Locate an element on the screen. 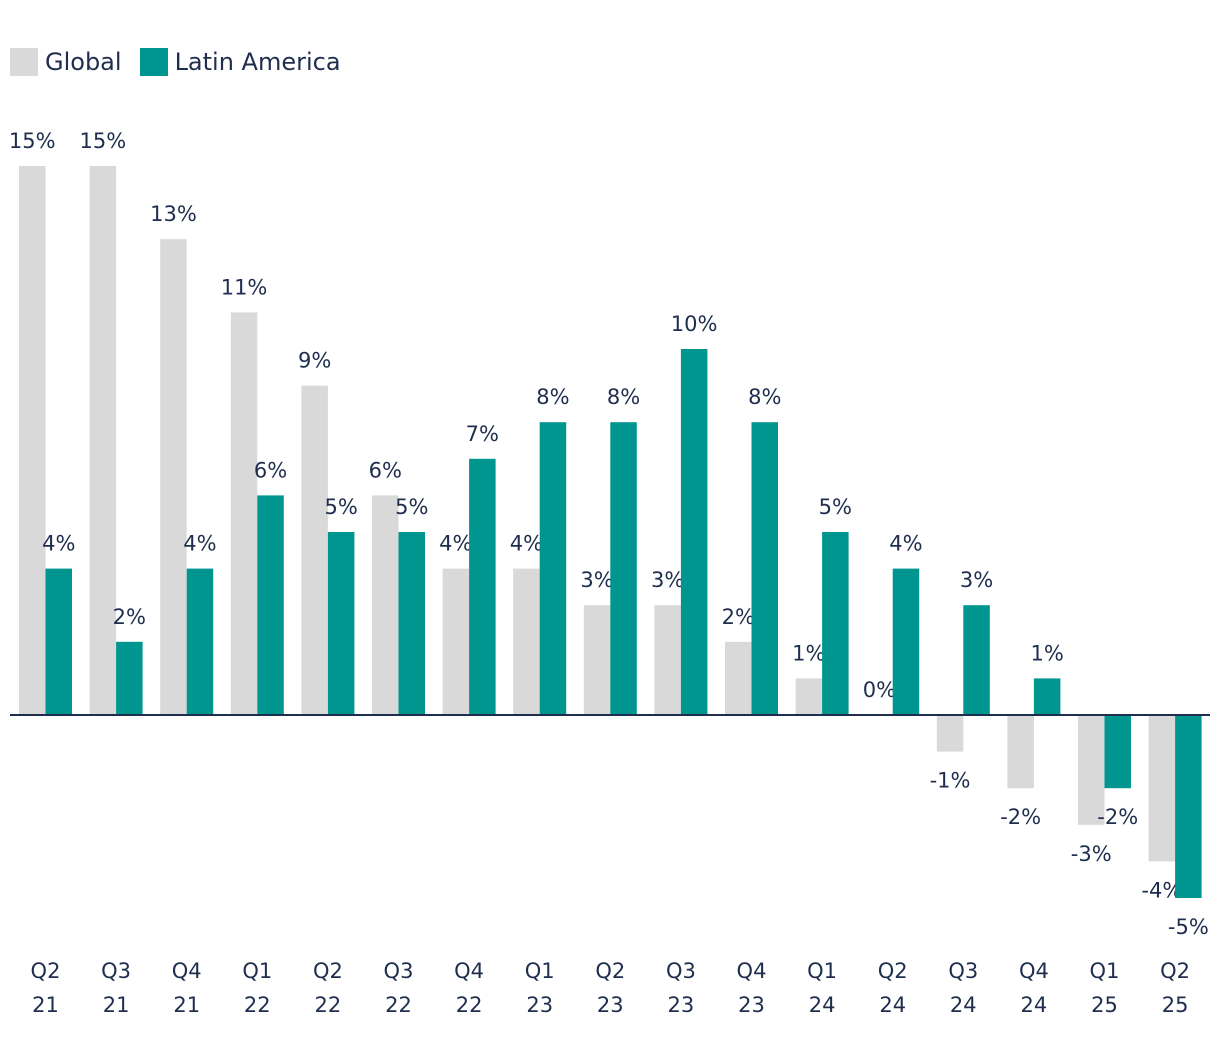  chart-legend: Global Latin America is located at coordinates (184, 62).